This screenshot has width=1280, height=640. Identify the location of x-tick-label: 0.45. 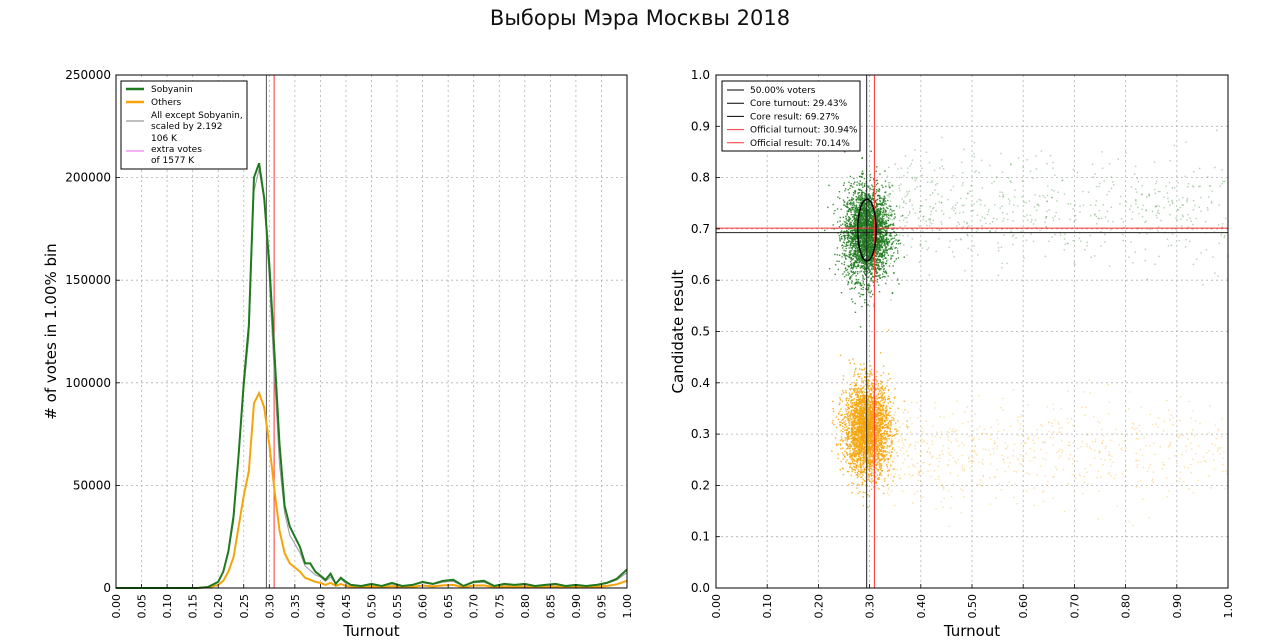
(346, 606).